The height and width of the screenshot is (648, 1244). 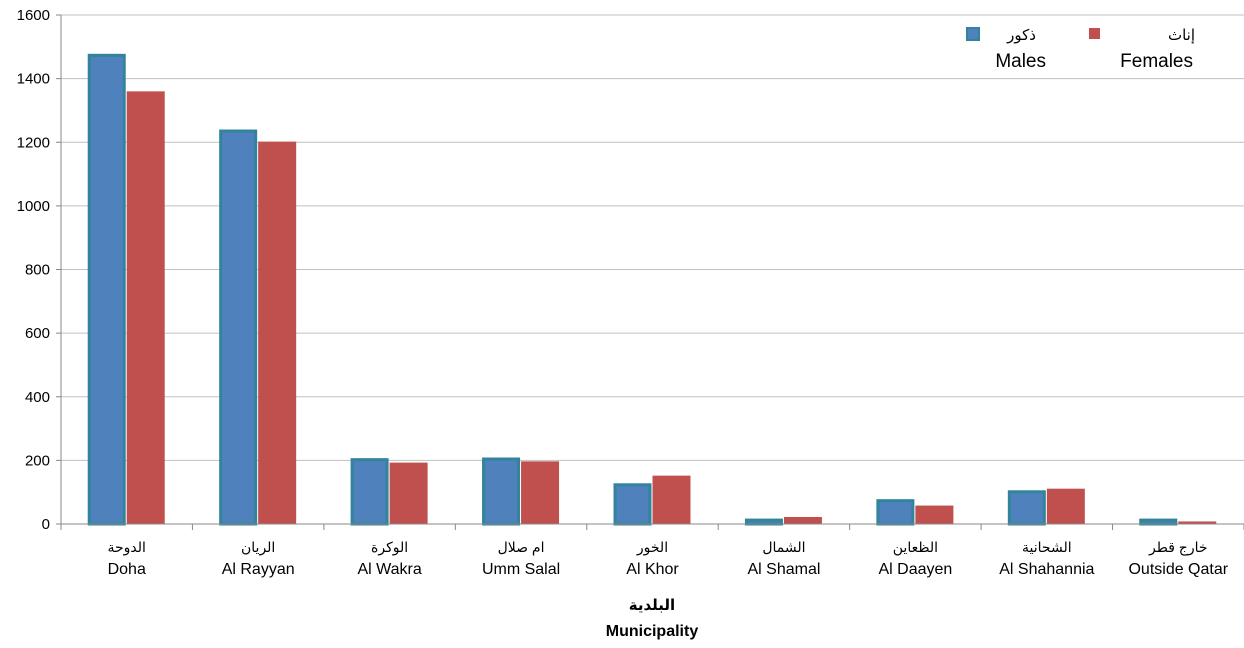 I want to click on x-tick-label: Al Wakra, so click(x=389, y=569).